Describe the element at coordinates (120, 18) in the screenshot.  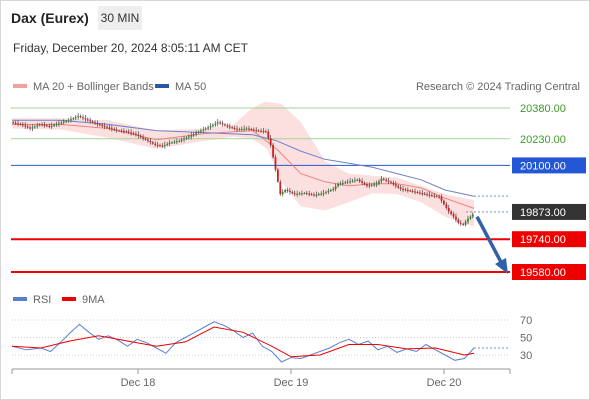
I see `timeframe-badge: 30 MIN` at that location.